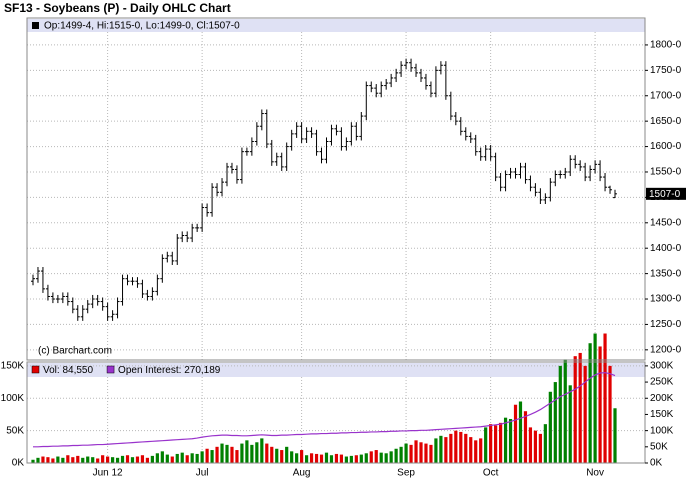 This screenshot has width=688, height=503. What do you see at coordinates (324, 410) in the screenshot?
I see `open-interest-line` at bounding box center [324, 410].